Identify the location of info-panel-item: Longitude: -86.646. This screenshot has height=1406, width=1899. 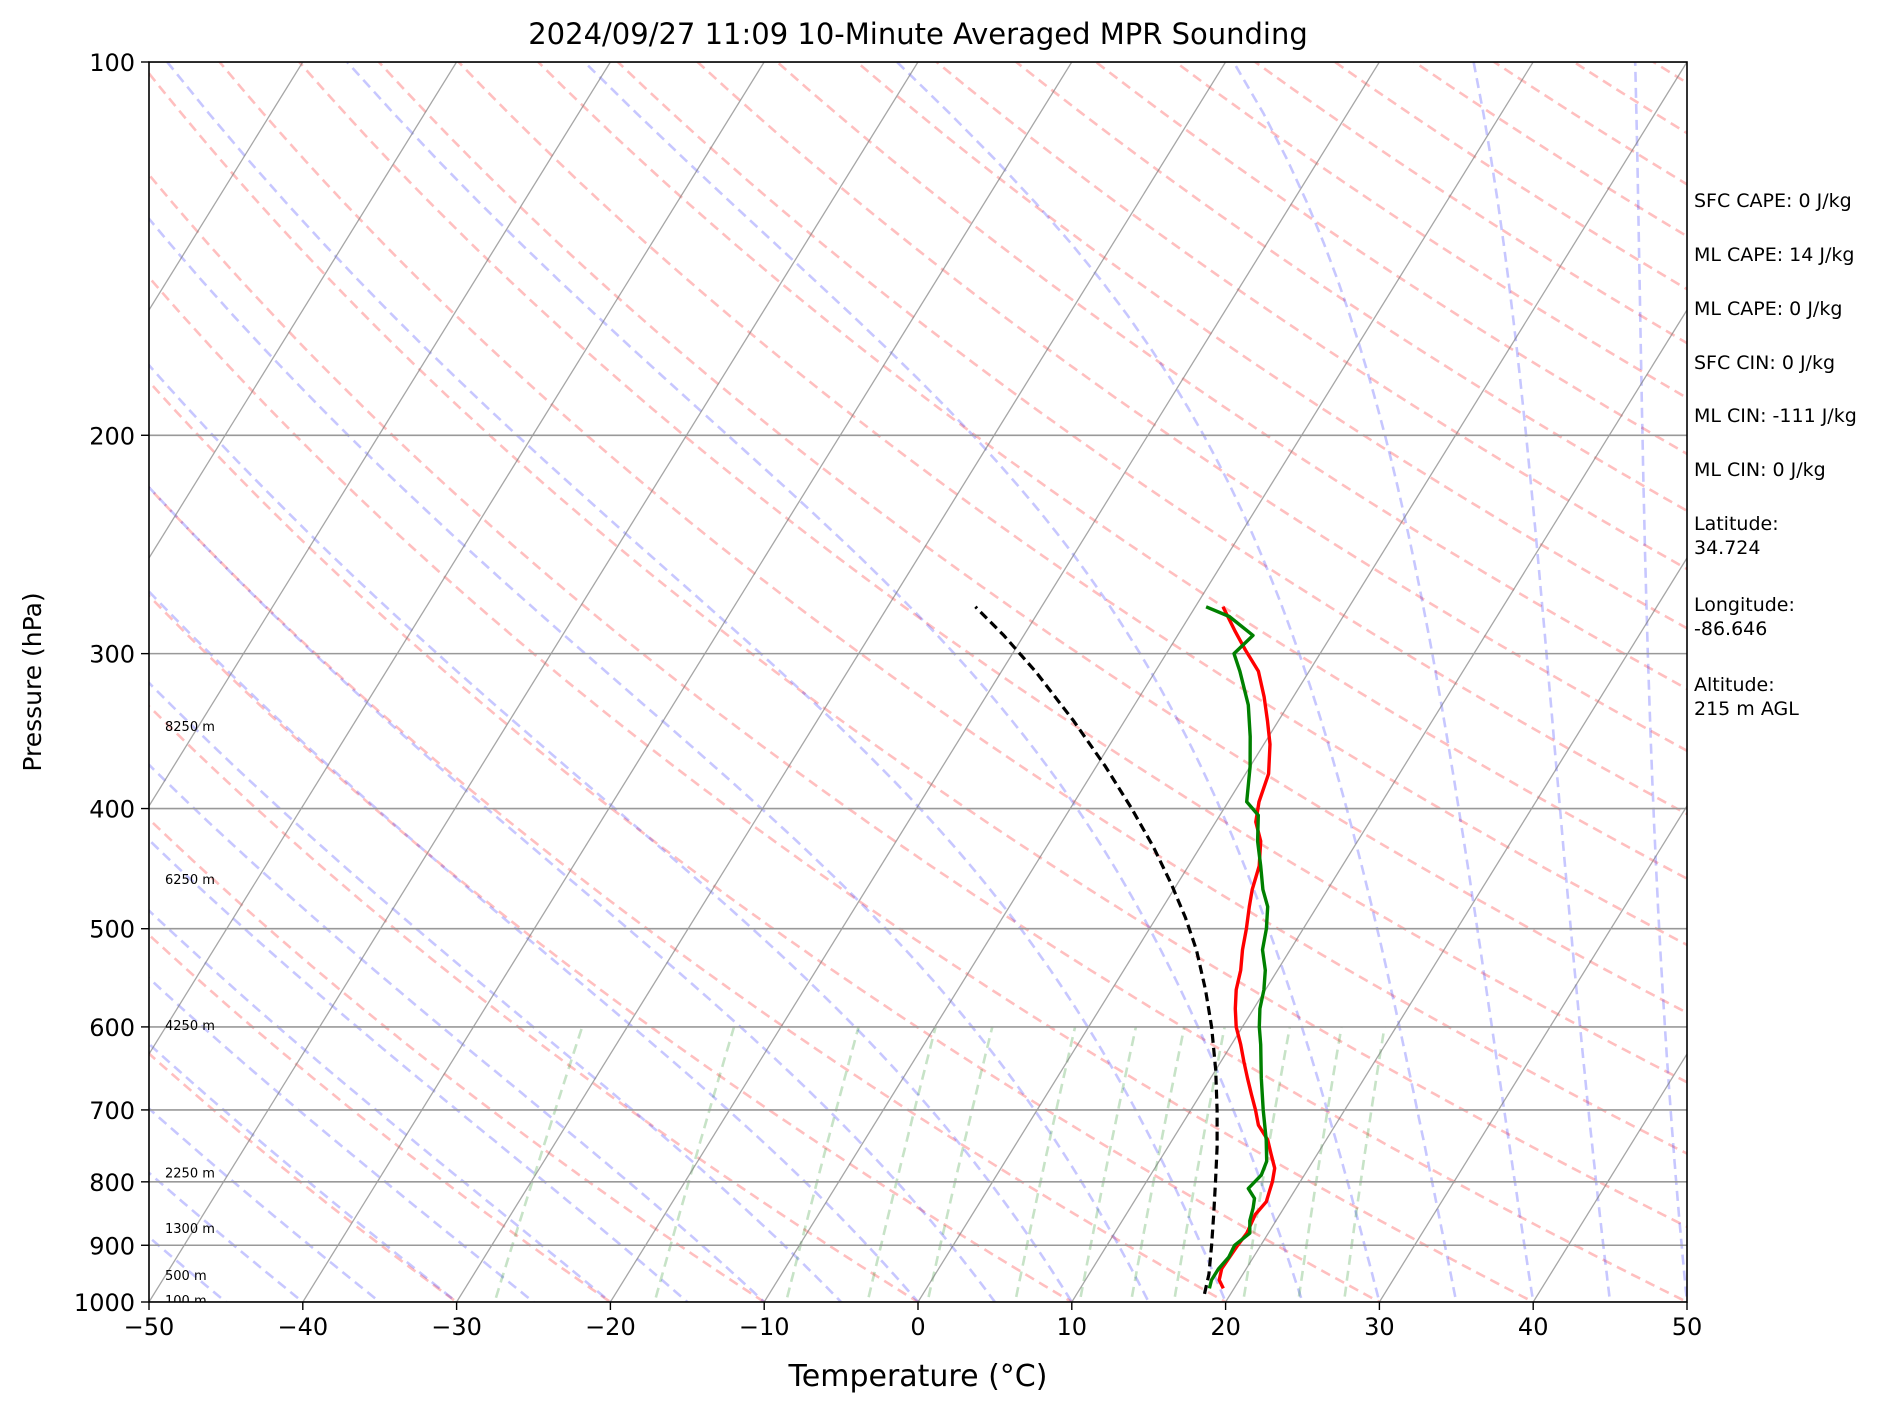
(1744, 617).